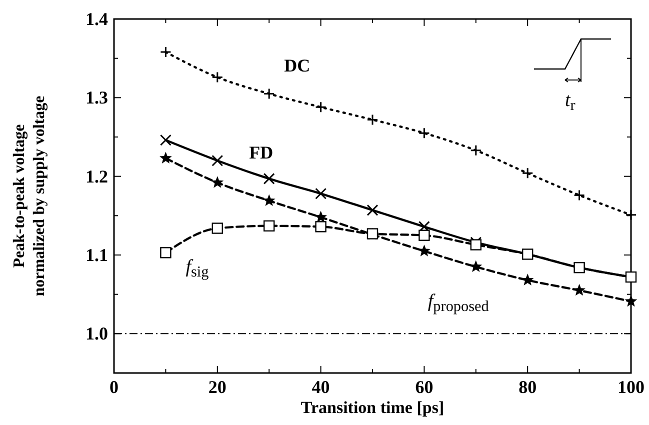  What do you see at coordinates (114, 387) in the screenshot?
I see `x-tick-label: 0` at bounding box center [114, 387].